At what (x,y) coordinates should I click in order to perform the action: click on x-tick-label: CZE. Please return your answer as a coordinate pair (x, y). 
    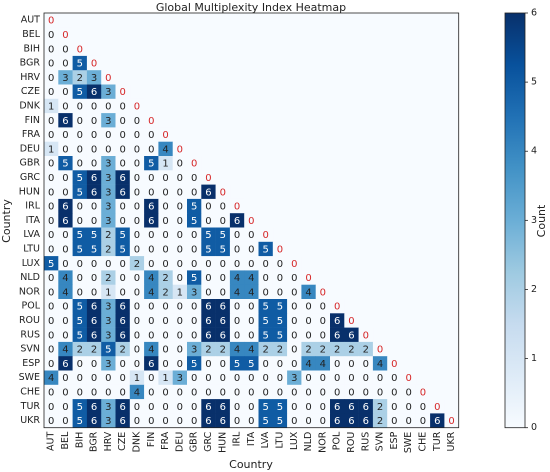
    Looking at the image, I should click on (122, 441).